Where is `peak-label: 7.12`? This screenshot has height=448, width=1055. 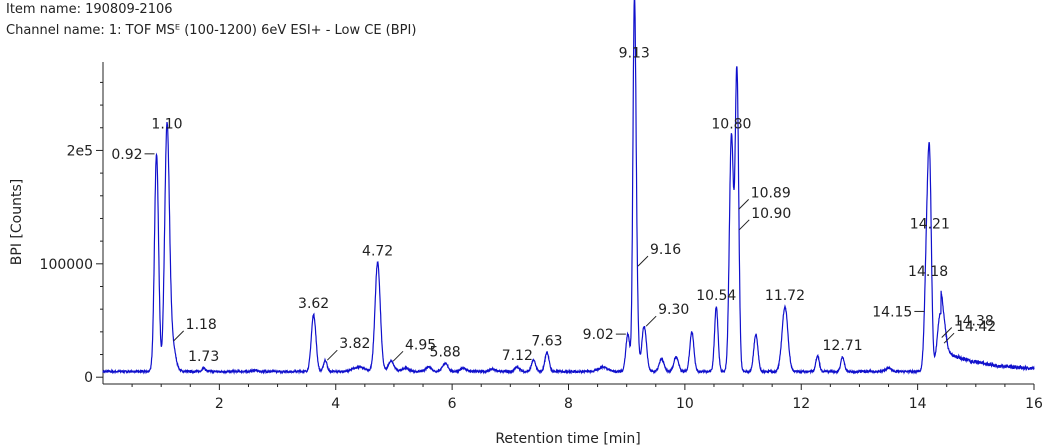 peak-label: 7.12 is located at coordinates (517, 356).